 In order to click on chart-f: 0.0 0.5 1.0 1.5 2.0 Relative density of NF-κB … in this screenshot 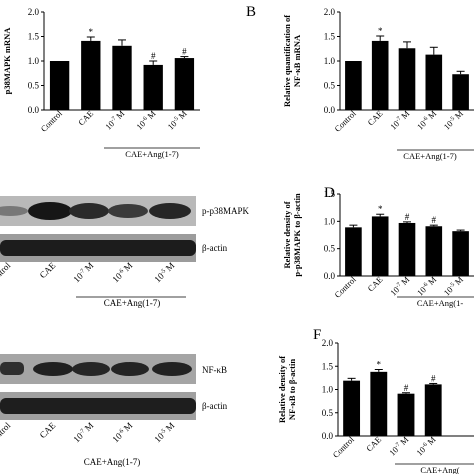, I will do `click(375, 406)`.